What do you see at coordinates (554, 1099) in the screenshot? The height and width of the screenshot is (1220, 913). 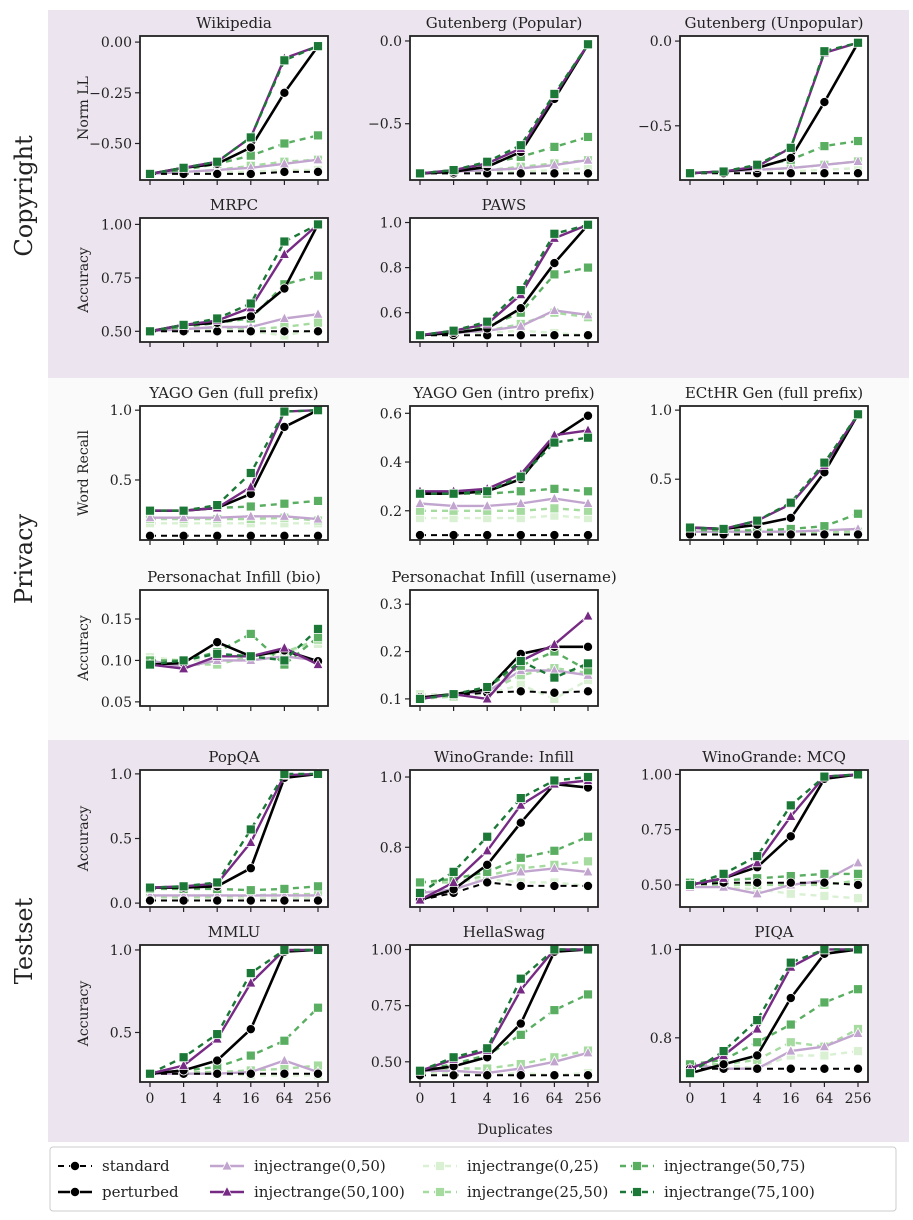 I see `x-tick-label: 64` at bounding box center [554, 1099].